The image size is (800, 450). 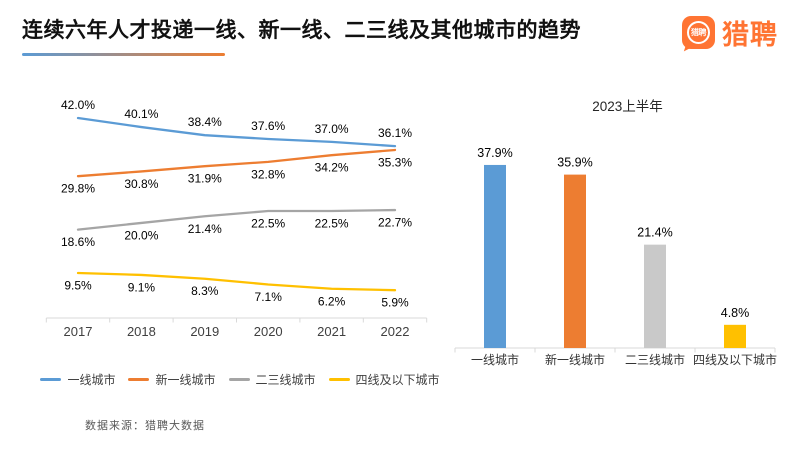 I want to click on bar-value-label: 21.4%, so click(x=654, y=233).